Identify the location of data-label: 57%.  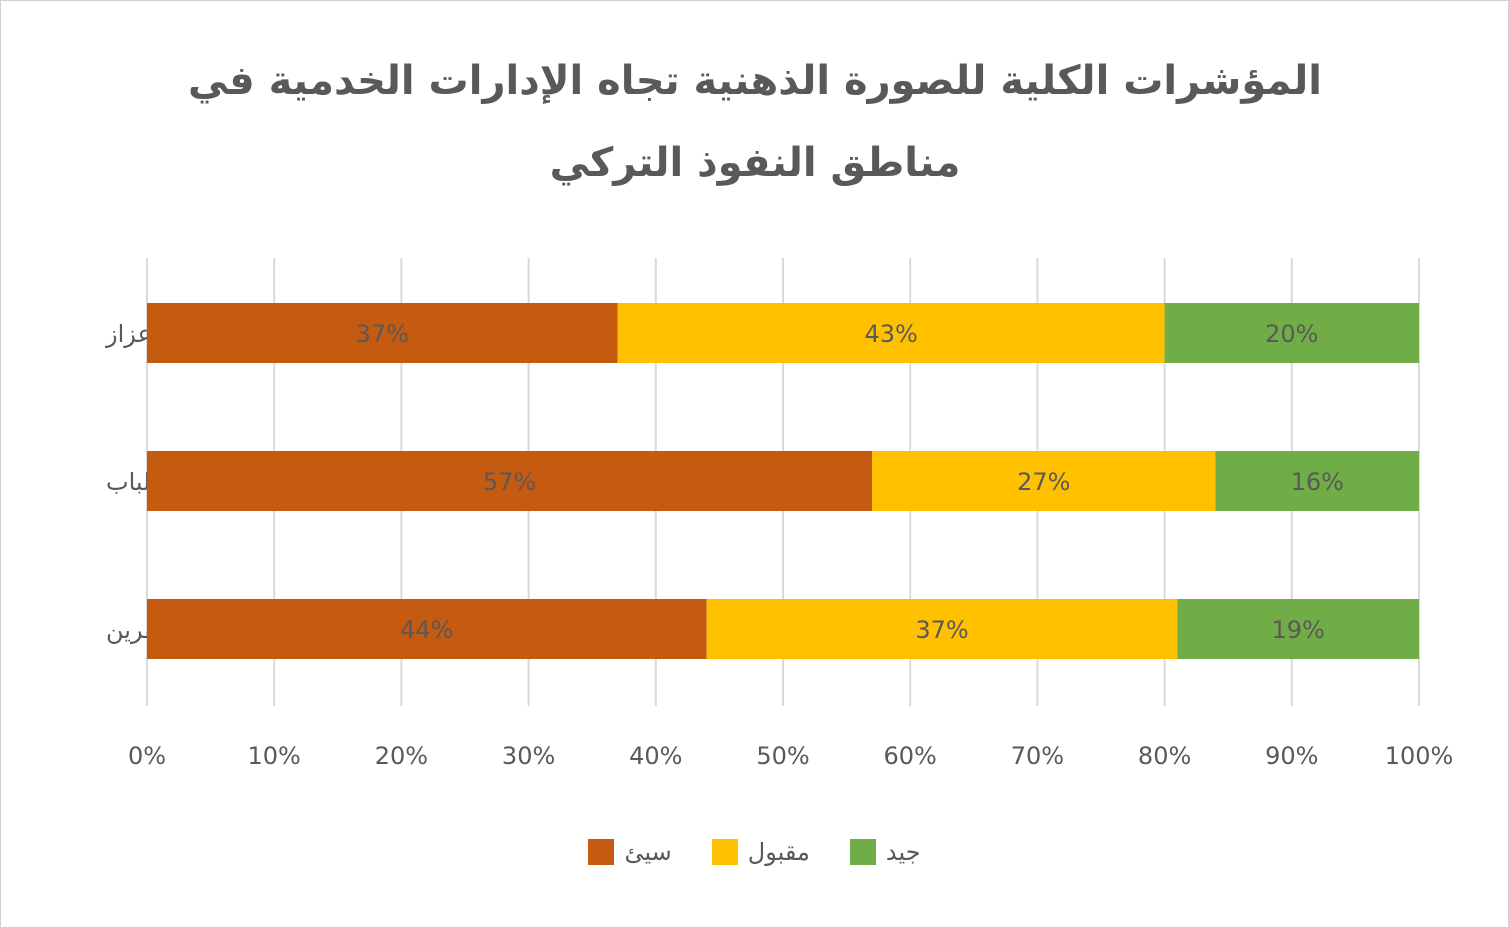
(509, 482).